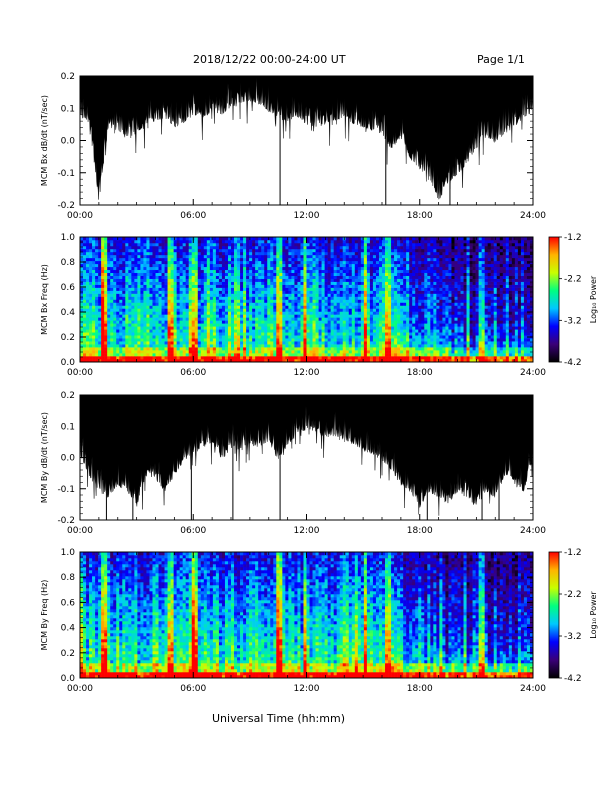 This screenshot has width=612, height=792. Describe the element at coordinates (44, 140) in the screenshot. I see `y-axis-label: MCM Bx dB/dt (nT/sec)` at that location.